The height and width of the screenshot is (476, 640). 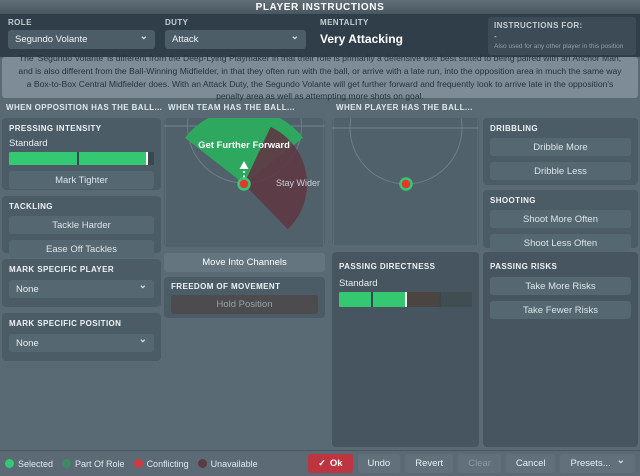 I want to click on instructions-for-label: INSTRUCTIONS FOR:, so click(x=538, y=25).